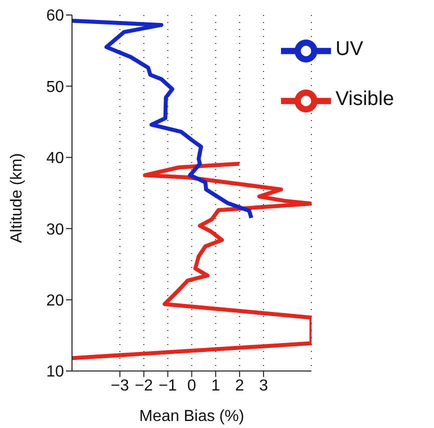 Image resolution: width=434 pixels, height=428 pixels. I want to click on y-axis-title: Altitude (km), so click(17, 198).